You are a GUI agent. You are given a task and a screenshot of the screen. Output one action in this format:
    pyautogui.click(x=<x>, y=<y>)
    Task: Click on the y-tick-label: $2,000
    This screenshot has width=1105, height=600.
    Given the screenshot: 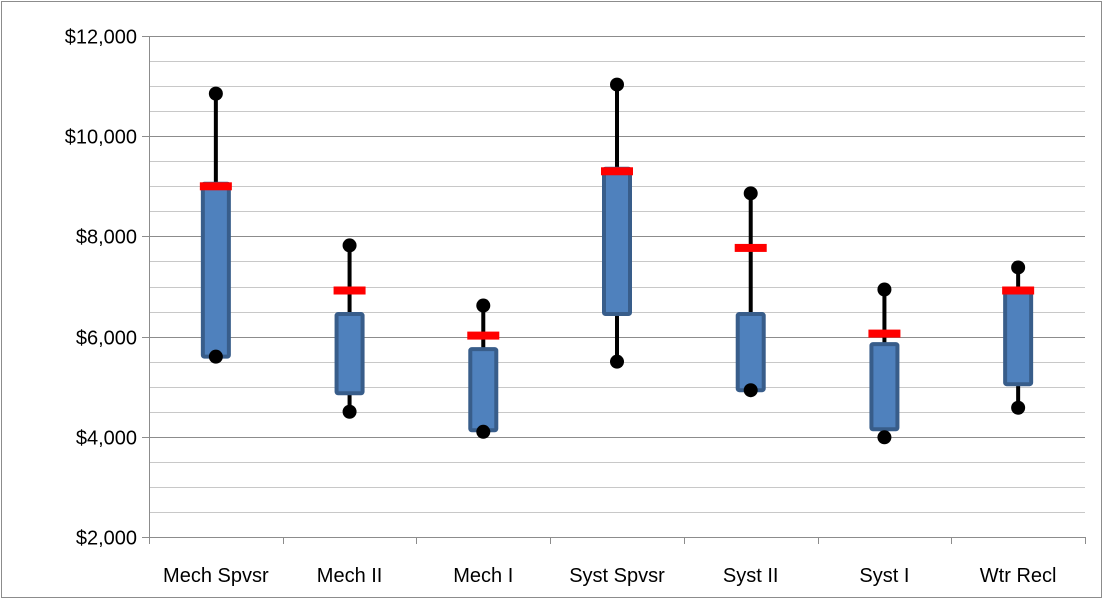 What is the action you would take?
    pyautogui.click(x=106, y=539)
    